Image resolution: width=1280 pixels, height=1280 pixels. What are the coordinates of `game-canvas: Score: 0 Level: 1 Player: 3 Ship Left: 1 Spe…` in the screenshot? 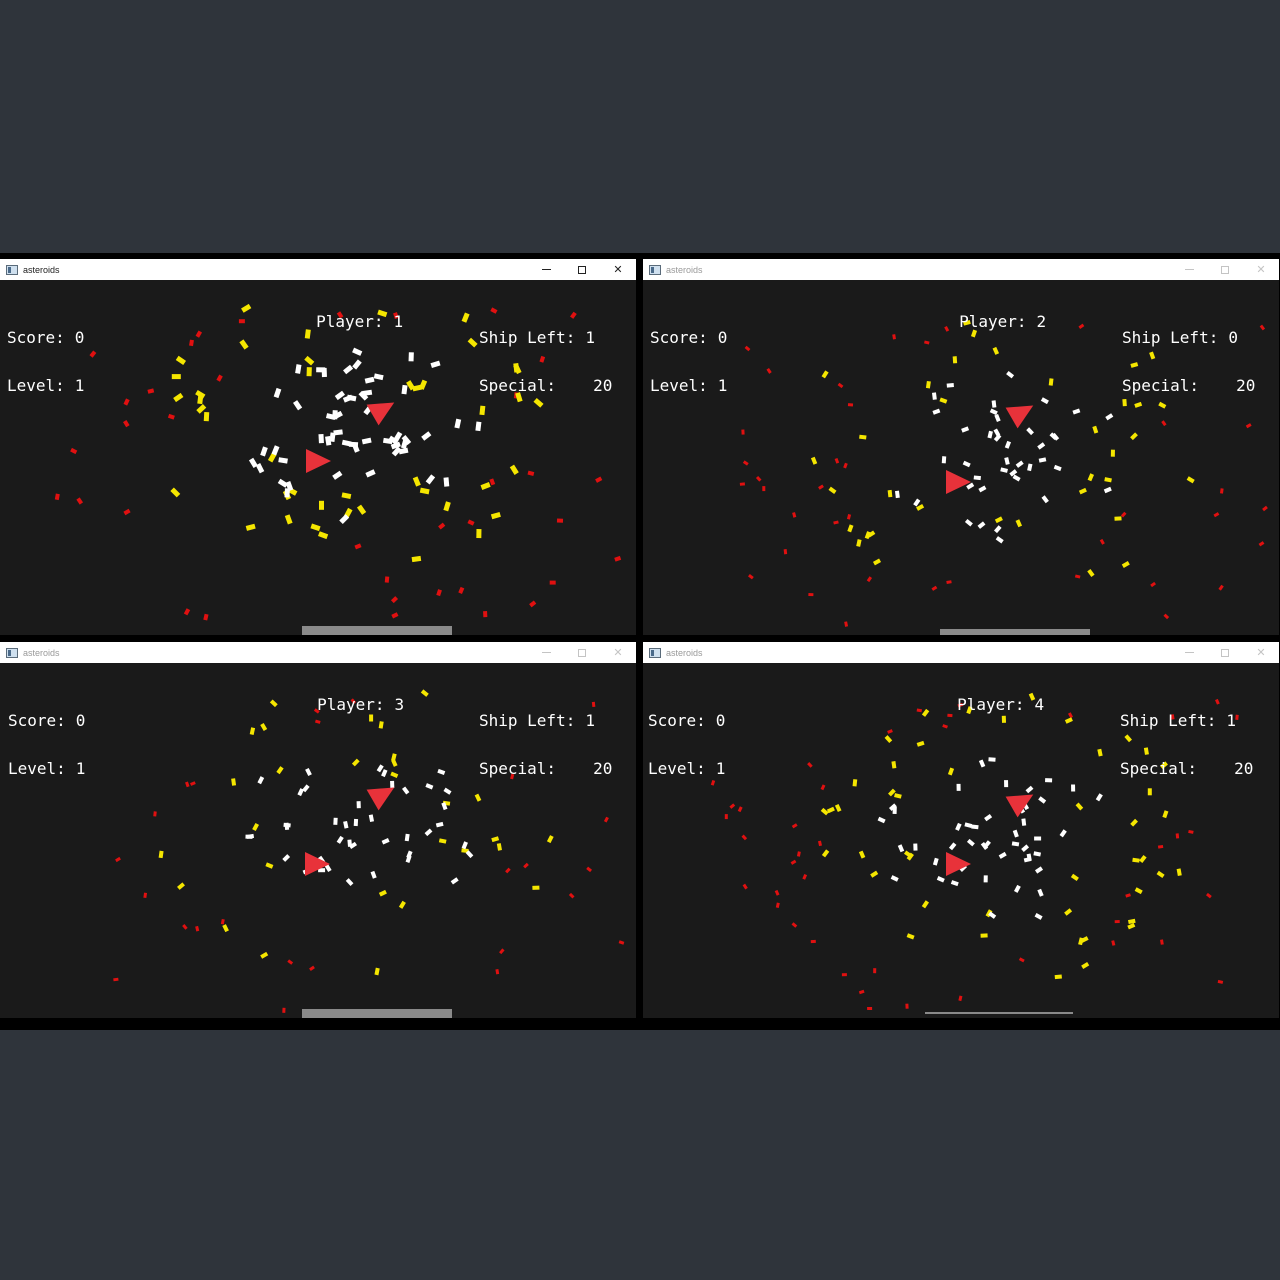 It's located at (318, 840).